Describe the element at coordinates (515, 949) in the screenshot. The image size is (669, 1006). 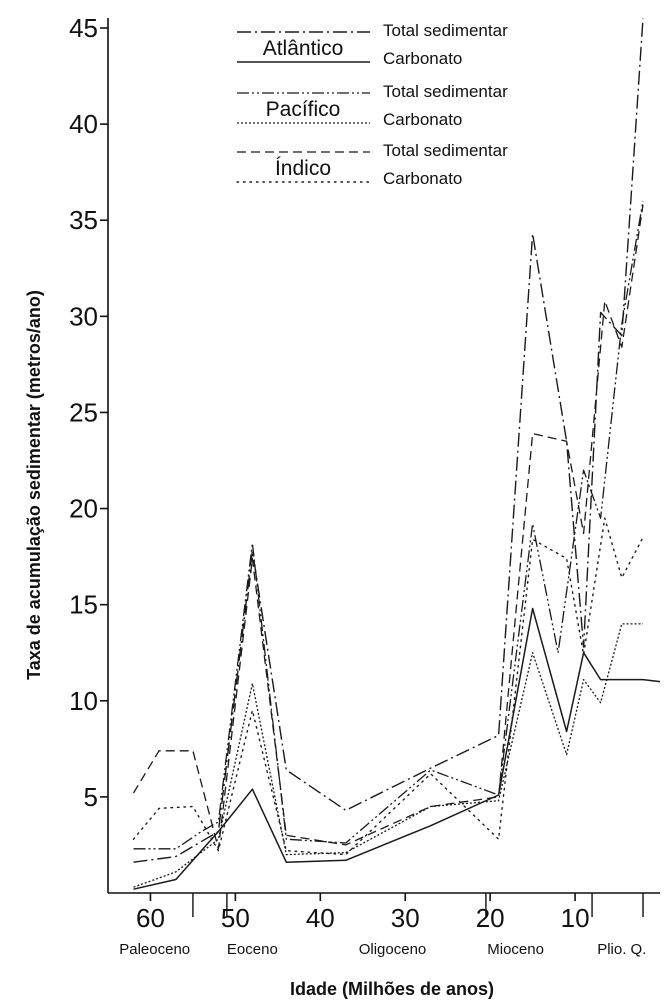
I see `epoch-label: Mioceno` at that location.